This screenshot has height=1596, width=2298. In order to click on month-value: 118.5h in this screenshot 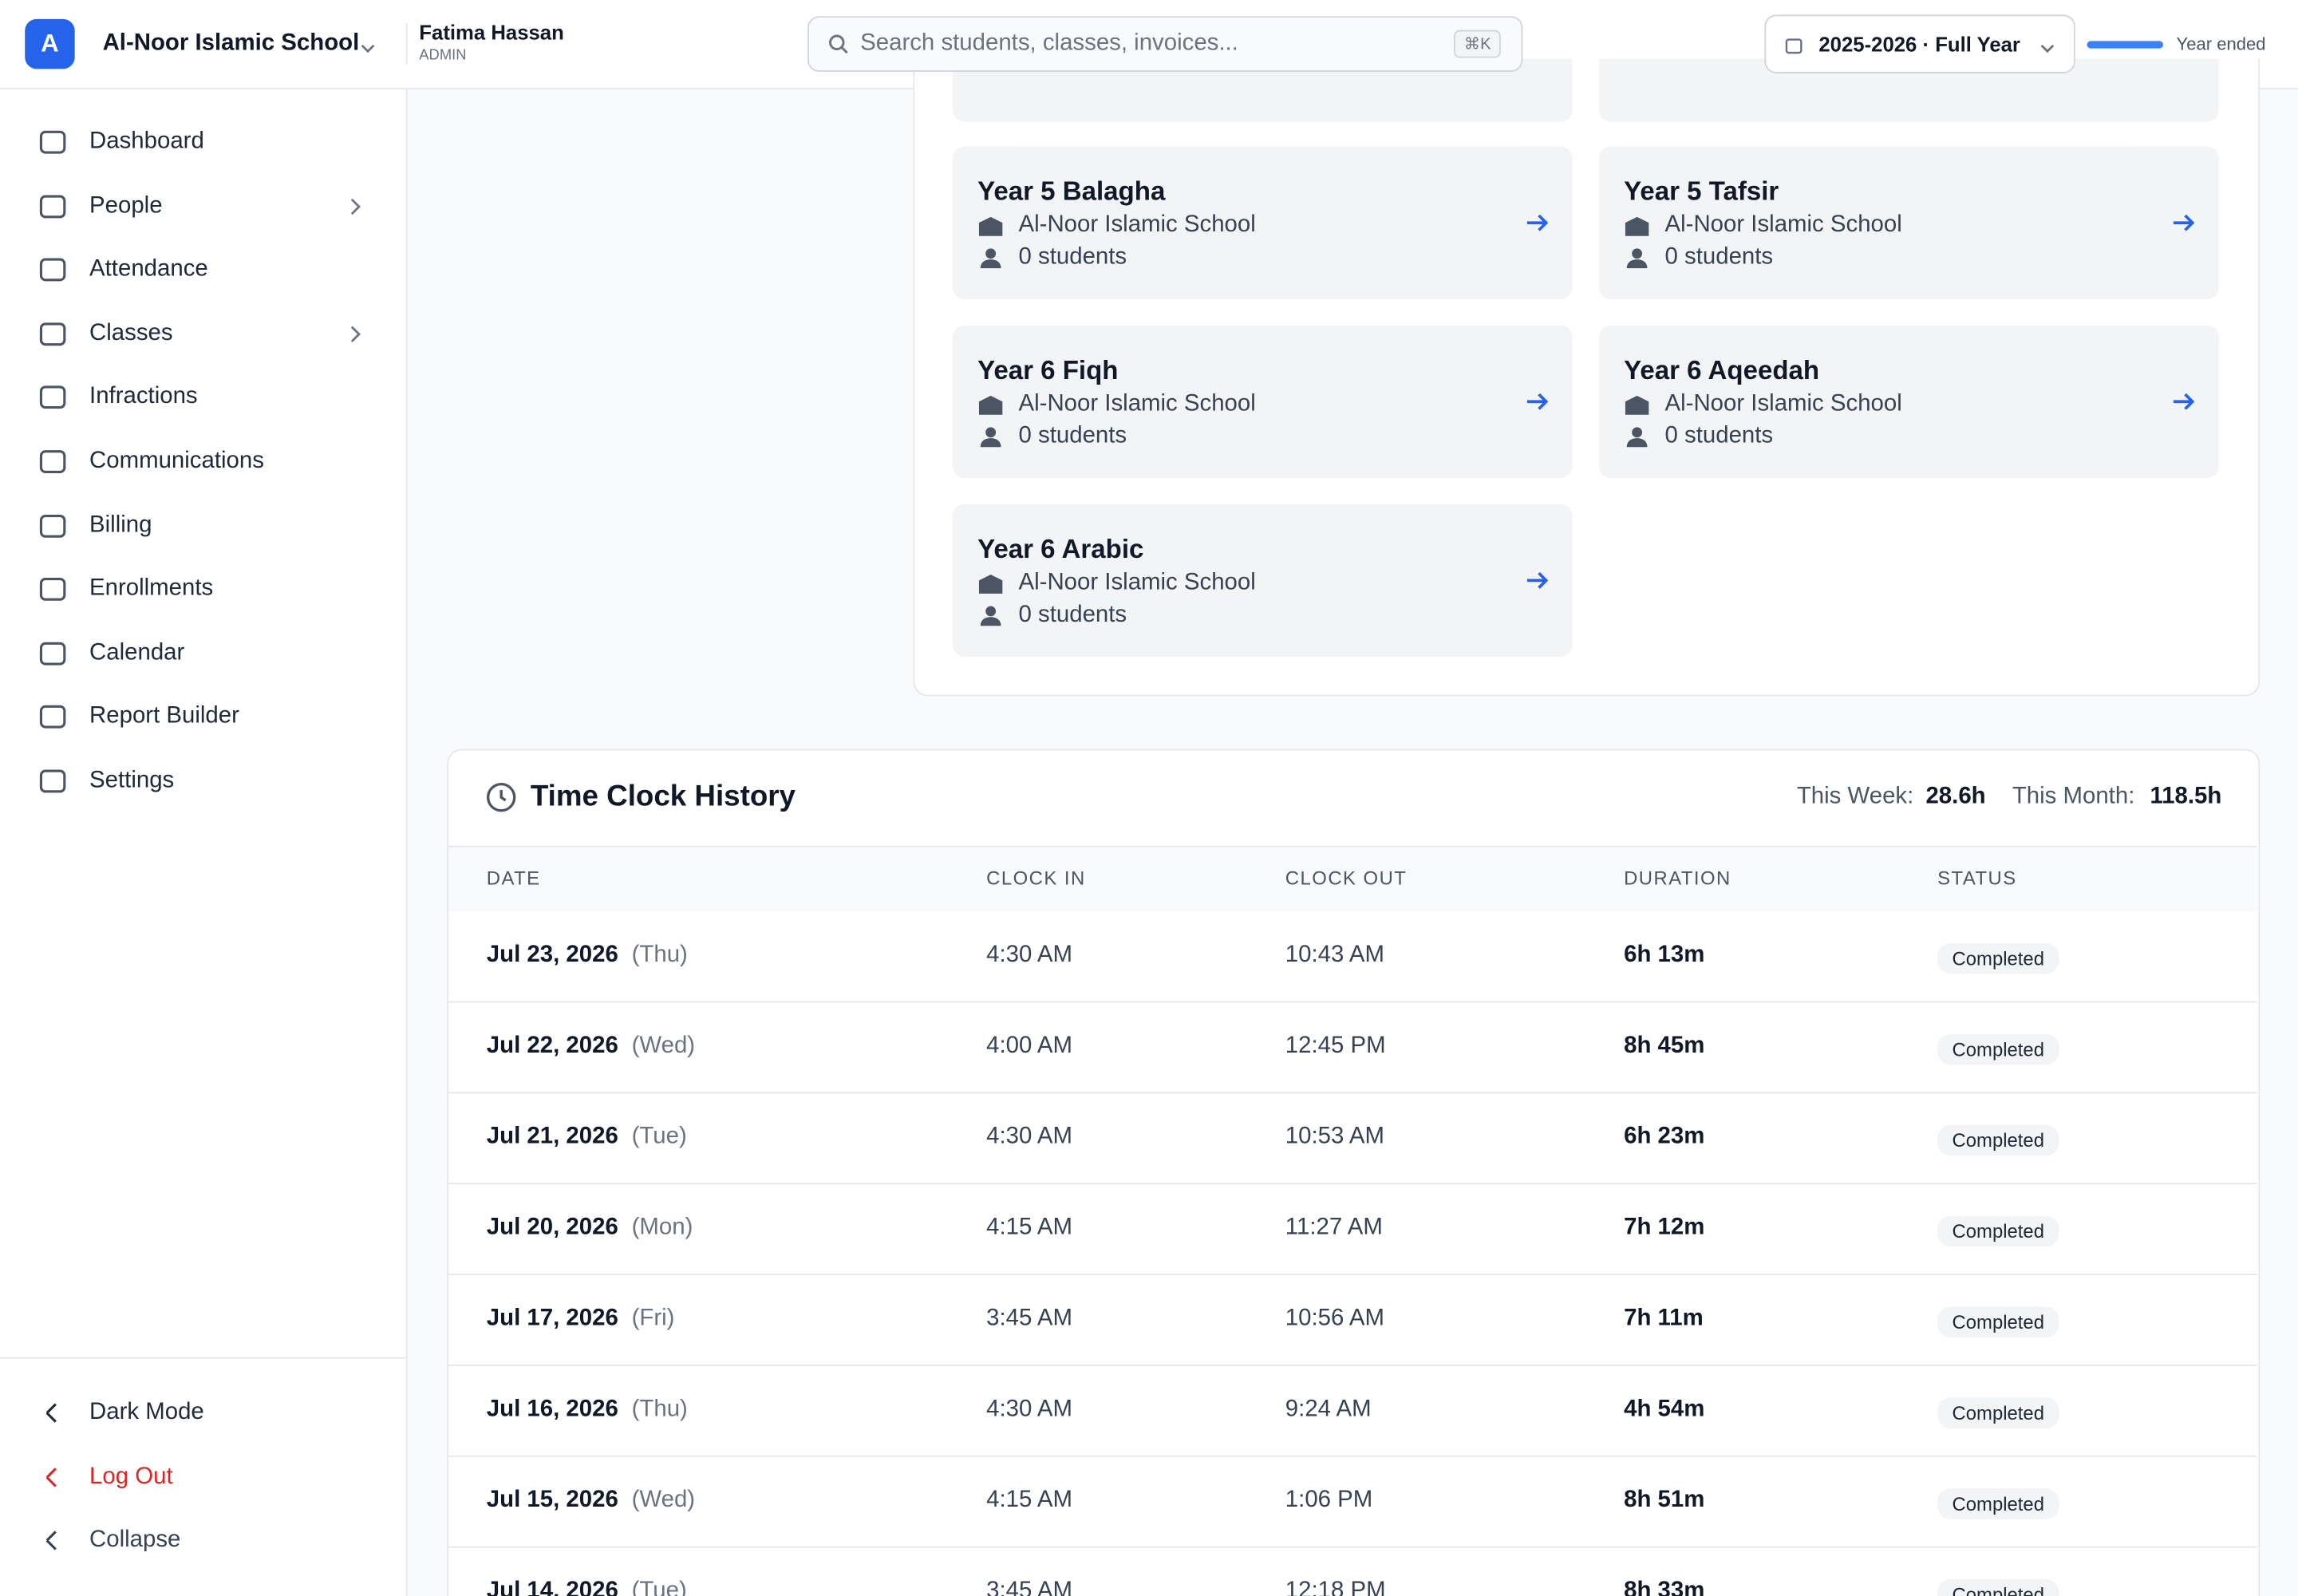, I will do `click(2186, 796)`.